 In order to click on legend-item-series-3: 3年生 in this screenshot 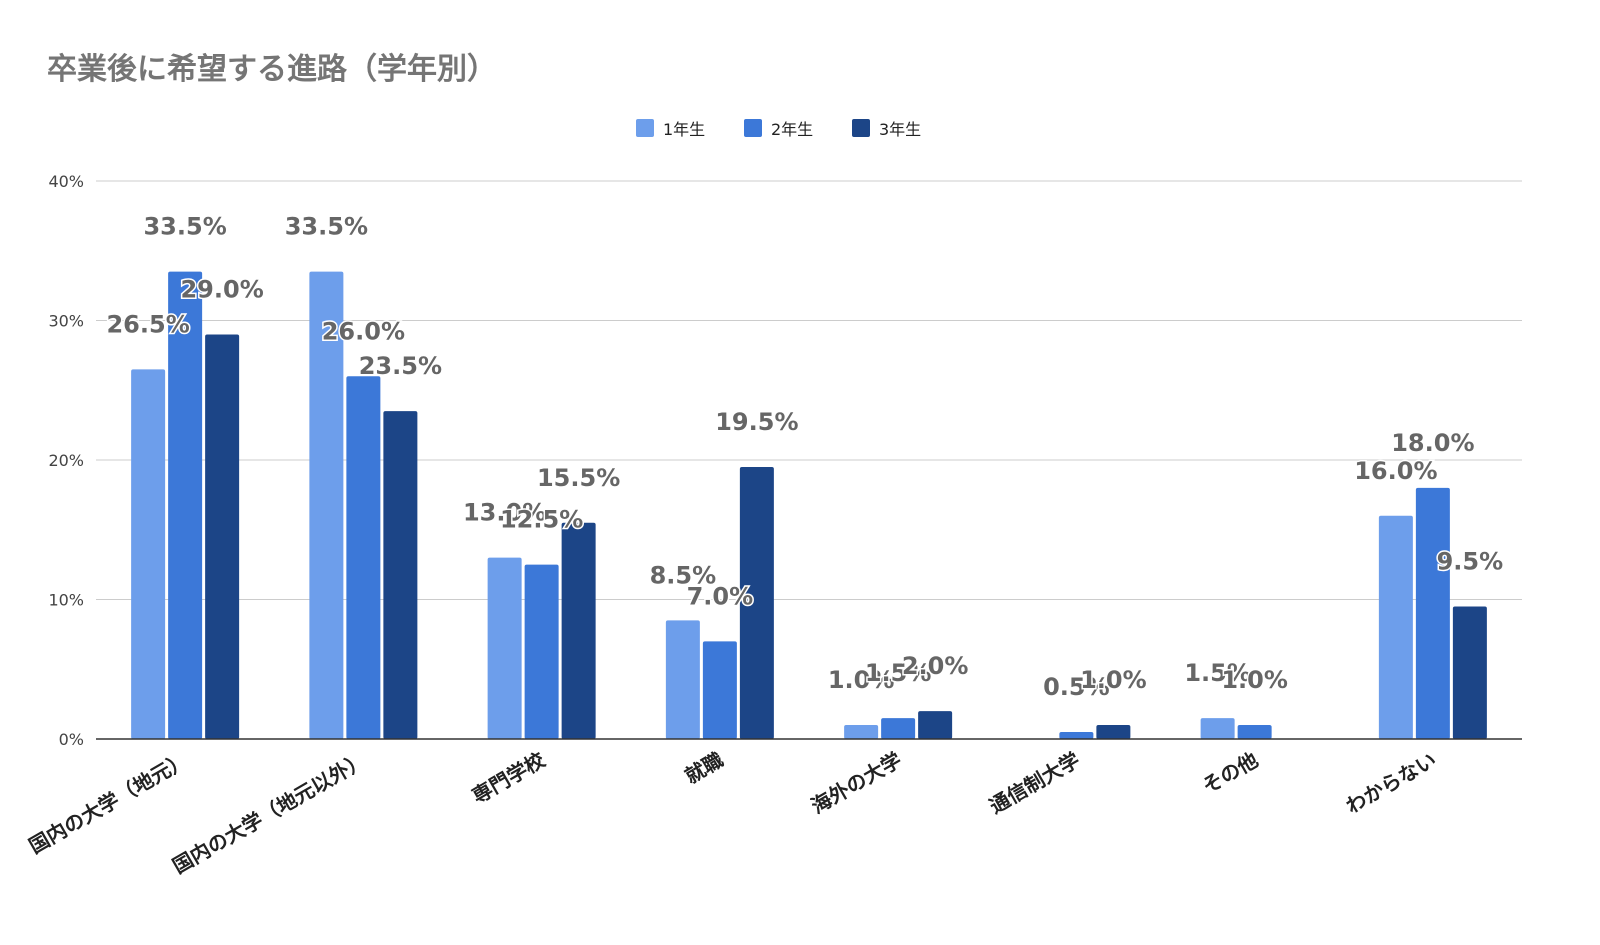, I will do `click(886, 128)`.